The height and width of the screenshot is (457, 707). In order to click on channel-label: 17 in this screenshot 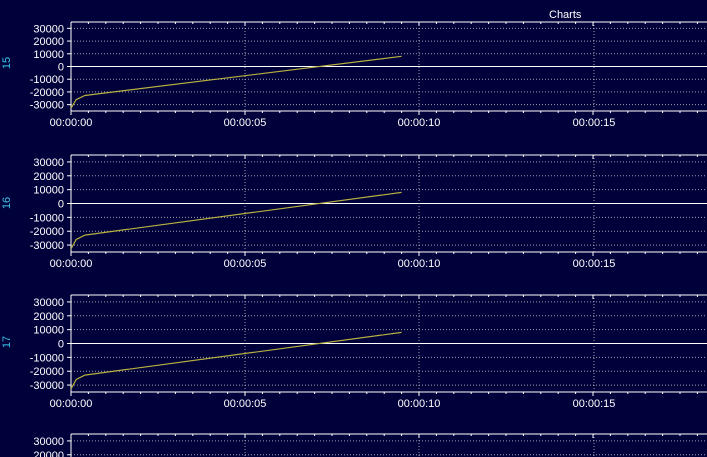, I will do `click(7, 342)`.